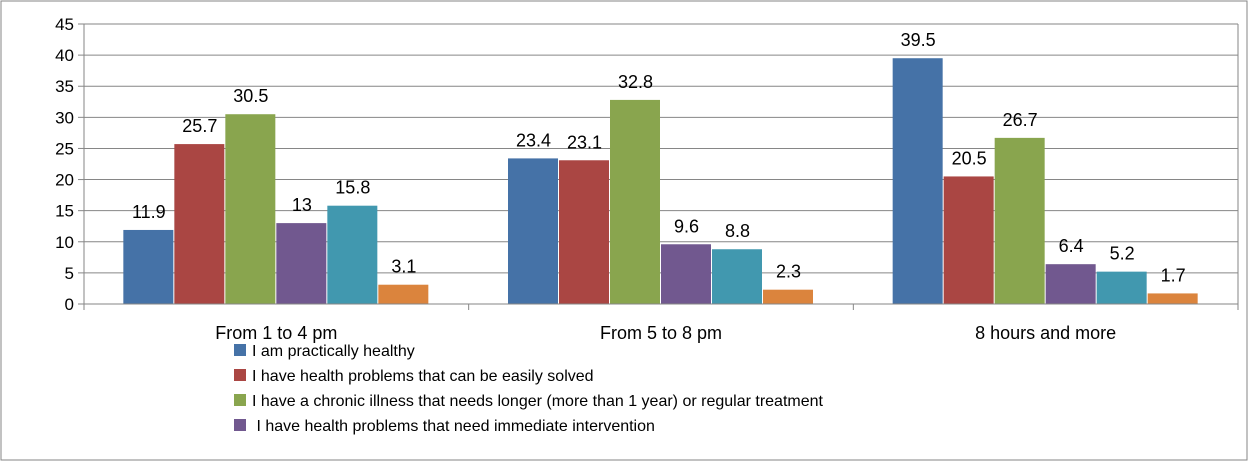 This screenshot has height=466, width=1248. I want to click on y-tick-label: 5, so click(69, 273).